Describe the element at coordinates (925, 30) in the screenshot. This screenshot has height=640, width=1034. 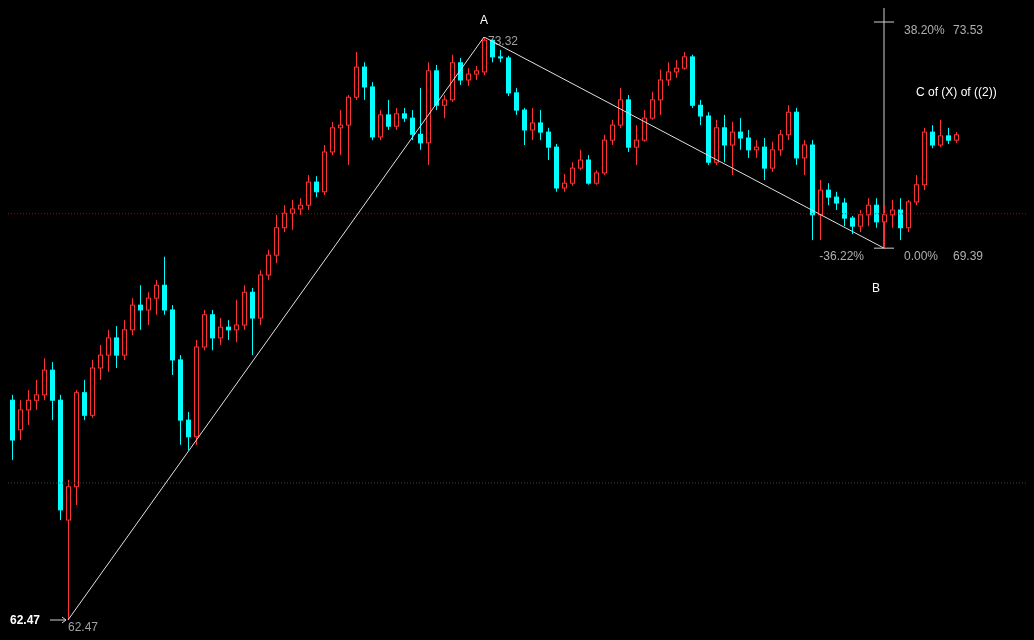
I see `annotation: 38.20%` at that location.